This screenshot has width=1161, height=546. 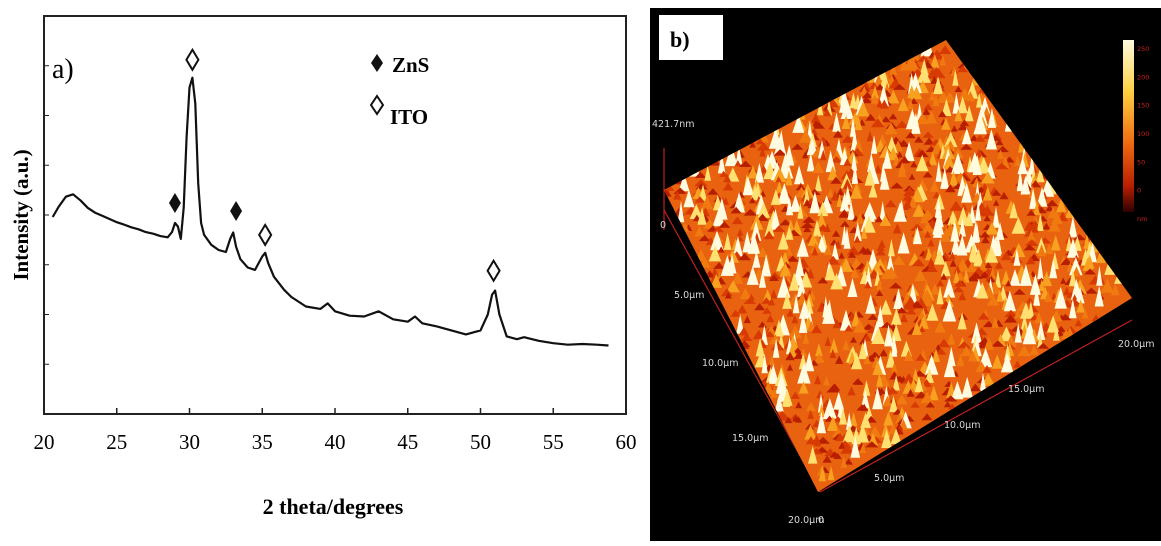 I want to click on x-tick-4: 20.0μm, so click(x=1136, y=344).